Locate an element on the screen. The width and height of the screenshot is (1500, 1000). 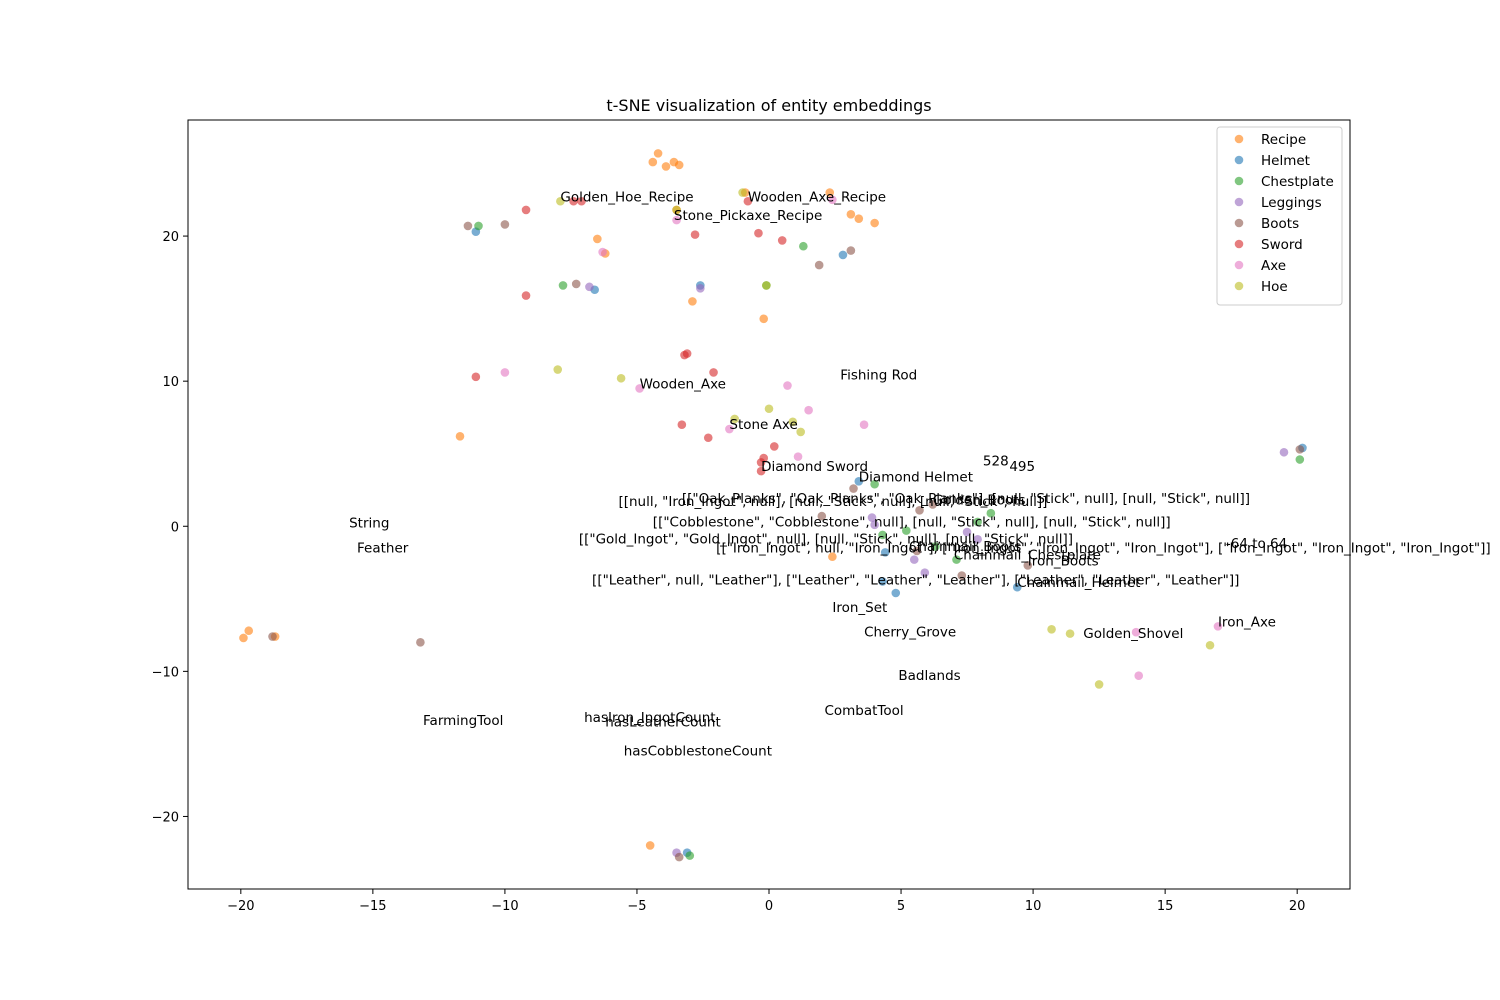
point-annotation: Chainmail_Boots is located at coordinates (965, 547).